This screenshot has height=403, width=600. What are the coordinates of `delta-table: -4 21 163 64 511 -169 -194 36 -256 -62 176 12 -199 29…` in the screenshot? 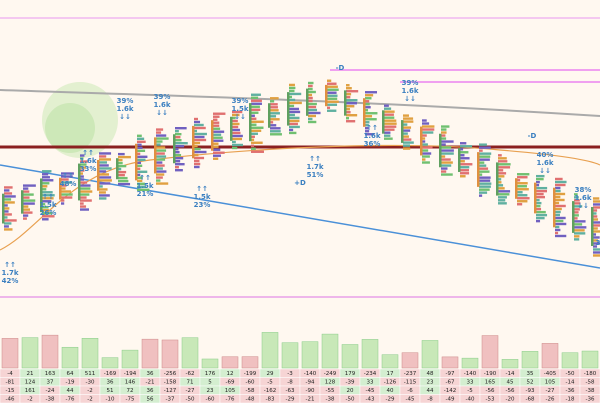 It's located at (300, 385).